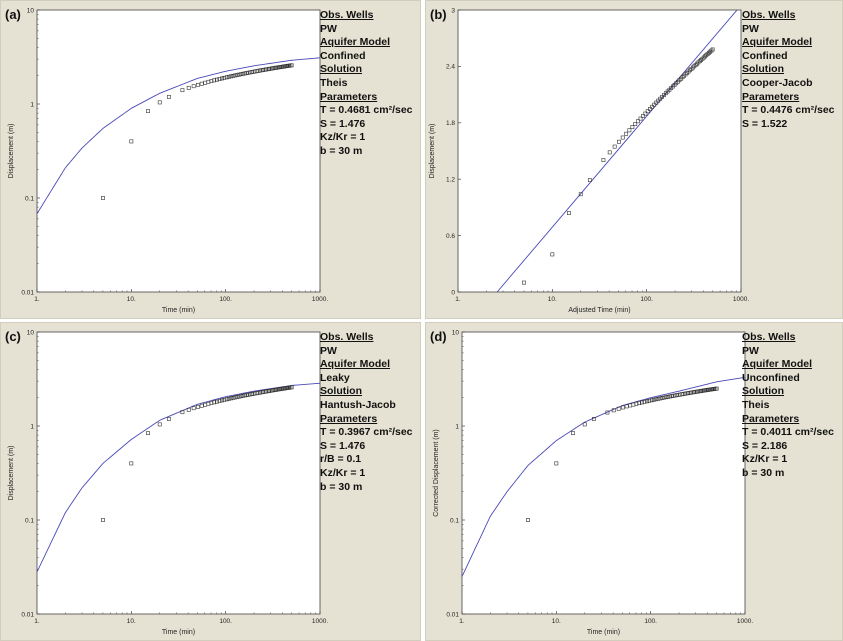 Image resolution: width=843 pixels, height=641 pixels. What do you see at coordinates (13, 14) in the screenshot?
I see `panel-label: (a)` at bounding box center [13, 14].